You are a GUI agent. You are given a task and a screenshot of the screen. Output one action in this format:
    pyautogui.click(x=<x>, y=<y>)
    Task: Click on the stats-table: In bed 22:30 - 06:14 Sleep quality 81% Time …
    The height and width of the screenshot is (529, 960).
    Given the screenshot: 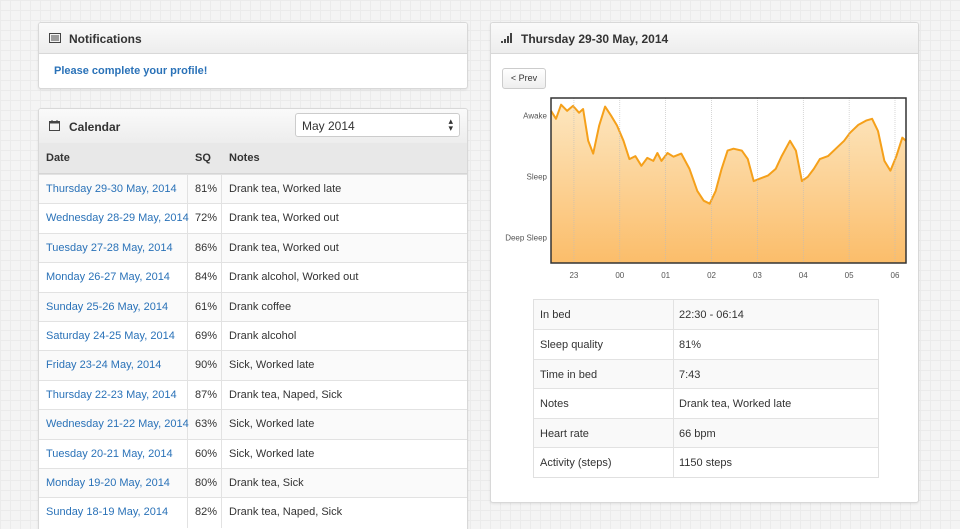 What is the action you would take?
    pyautogui.click(x=706, y=388)
    